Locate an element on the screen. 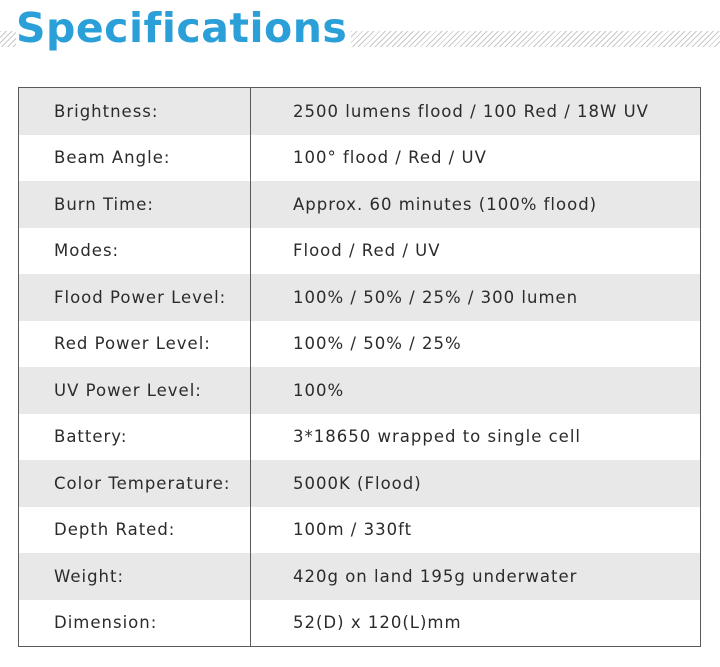 The width and height of the screenshot is (720, 667). spec-label: Weight: is located at coordinates (134, 576).